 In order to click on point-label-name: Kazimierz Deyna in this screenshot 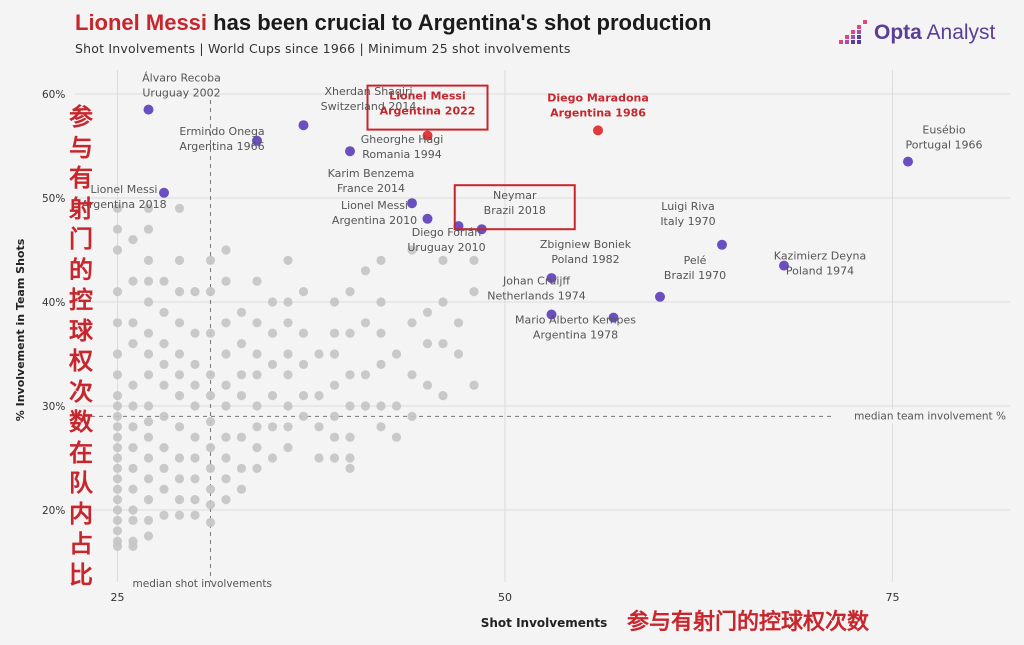, I will do `click(820, 256)`.